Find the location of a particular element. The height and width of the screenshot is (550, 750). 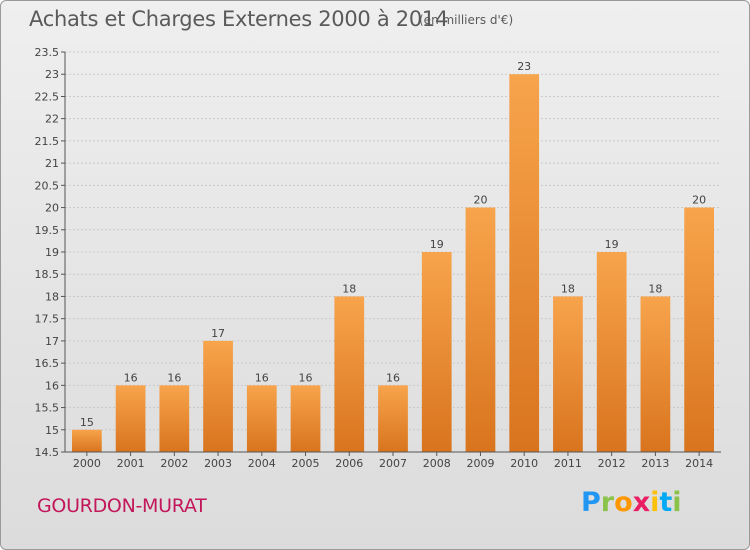

x-tick-label: 2007 is located at coordinates (393, 463).